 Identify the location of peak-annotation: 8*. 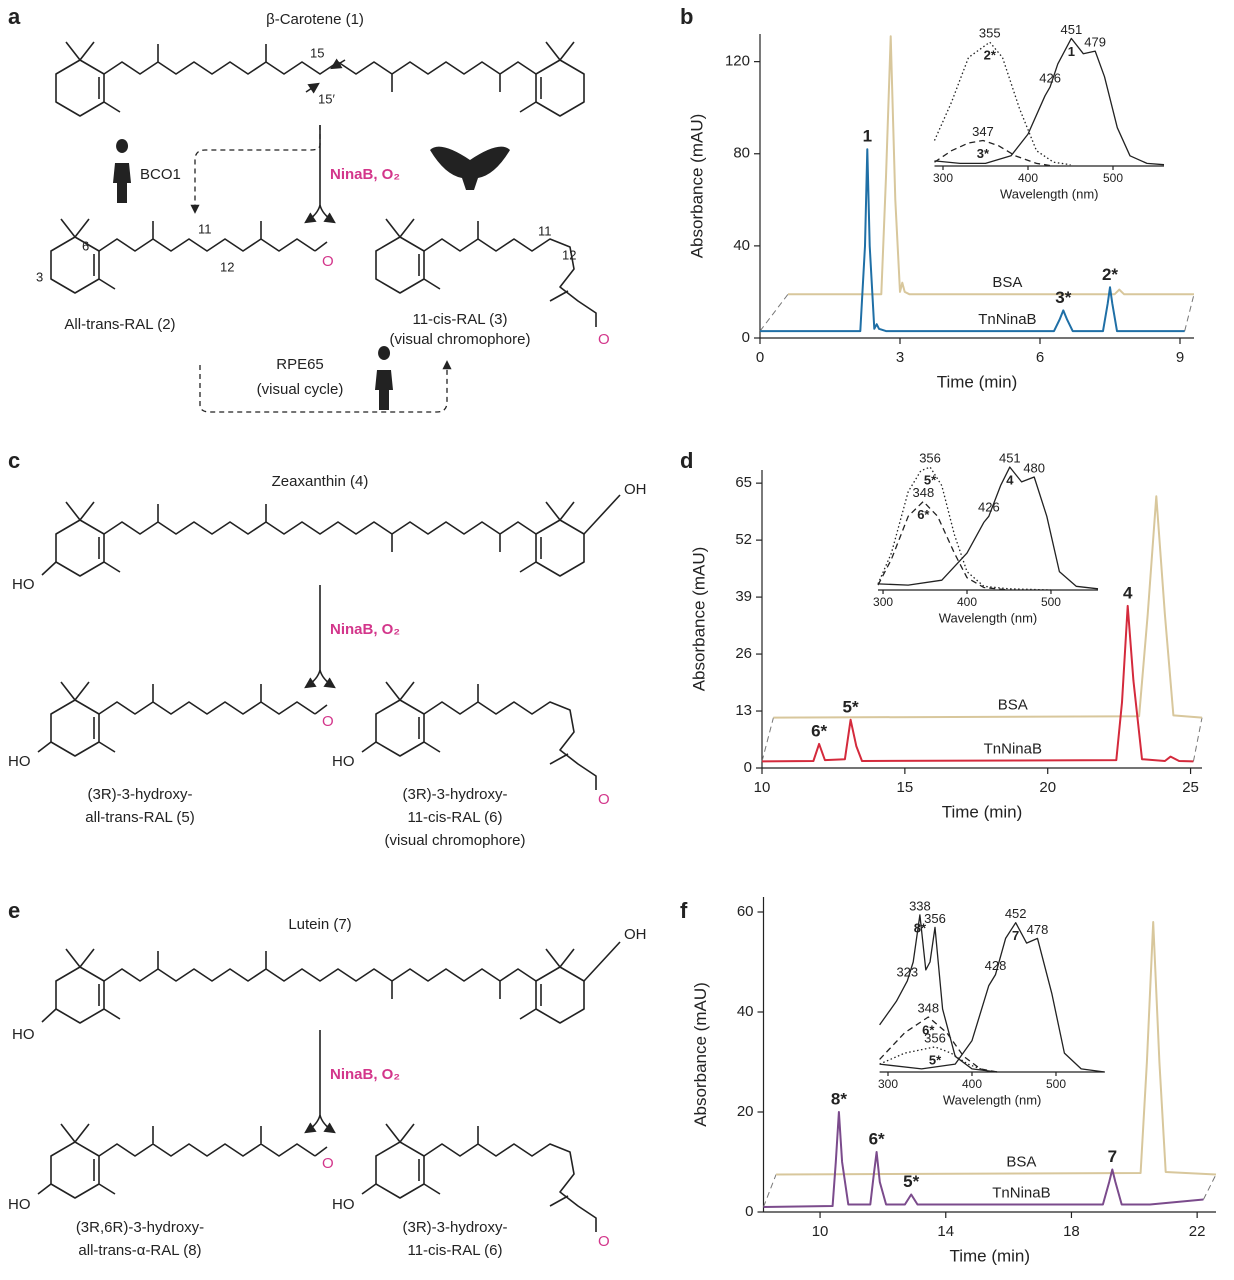
(839, 1098).